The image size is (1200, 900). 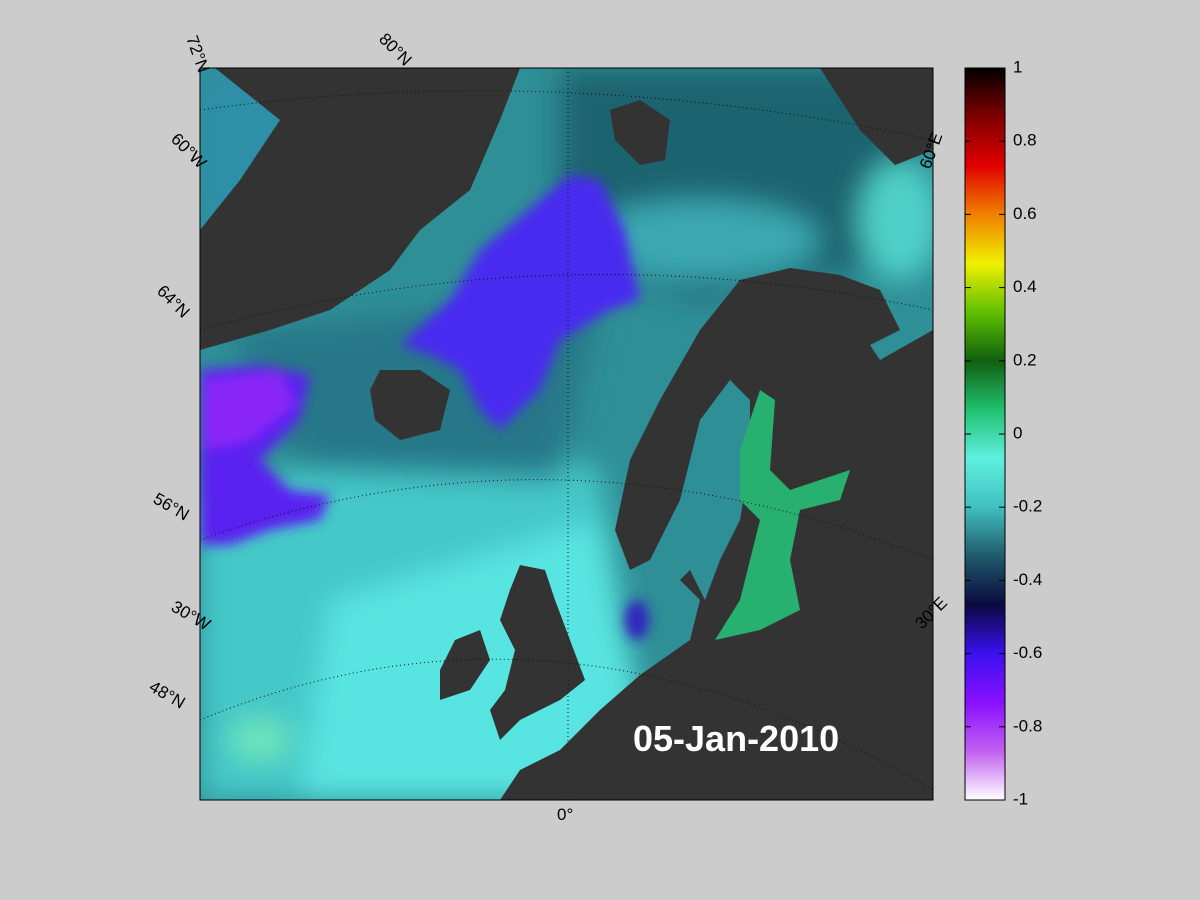 I want to click on tick-label: 0.8, so click(x=1025, y=140).